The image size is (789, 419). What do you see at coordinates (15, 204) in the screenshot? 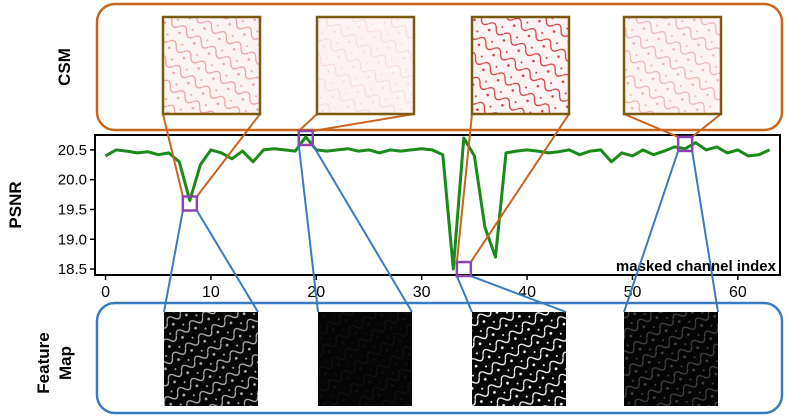
I see `y-axis-label: PSNR` at bounding box center [15, 204].